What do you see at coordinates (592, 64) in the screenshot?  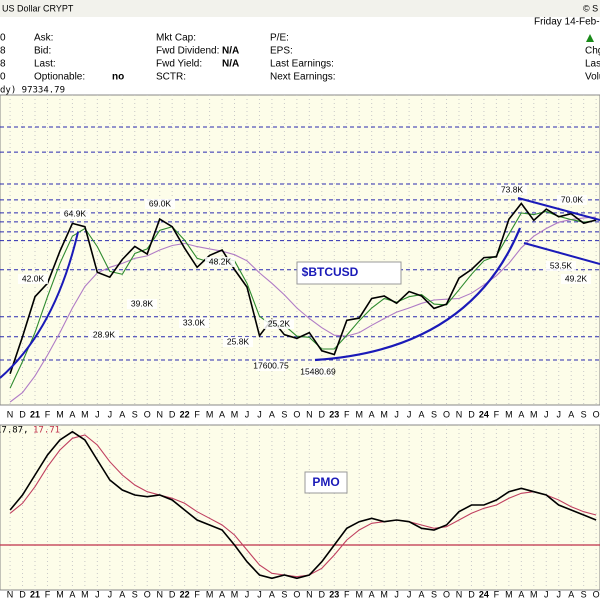 I see `quote-label: Las` at bounding box center [592, 64].